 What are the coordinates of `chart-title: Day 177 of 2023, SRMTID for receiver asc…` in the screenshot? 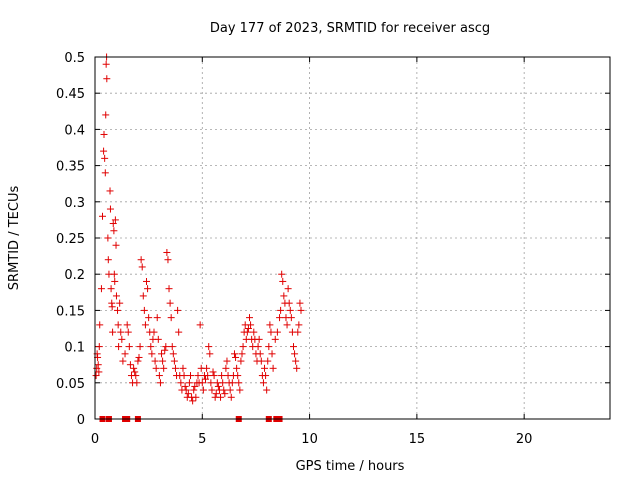 It's located at (350, 28).